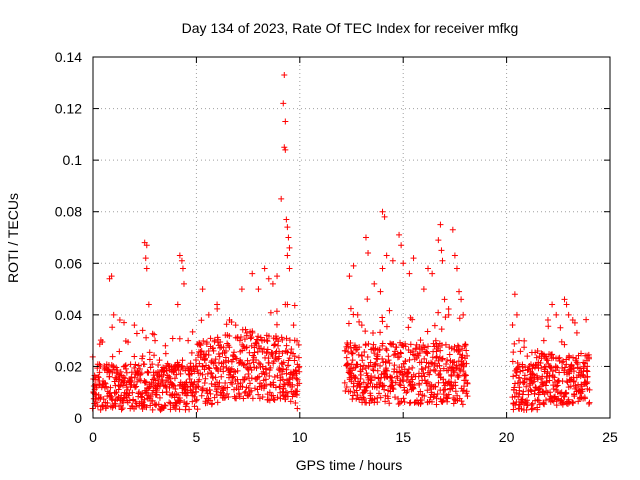  I want to click on x-tick-label: 15, so click(403, 437).